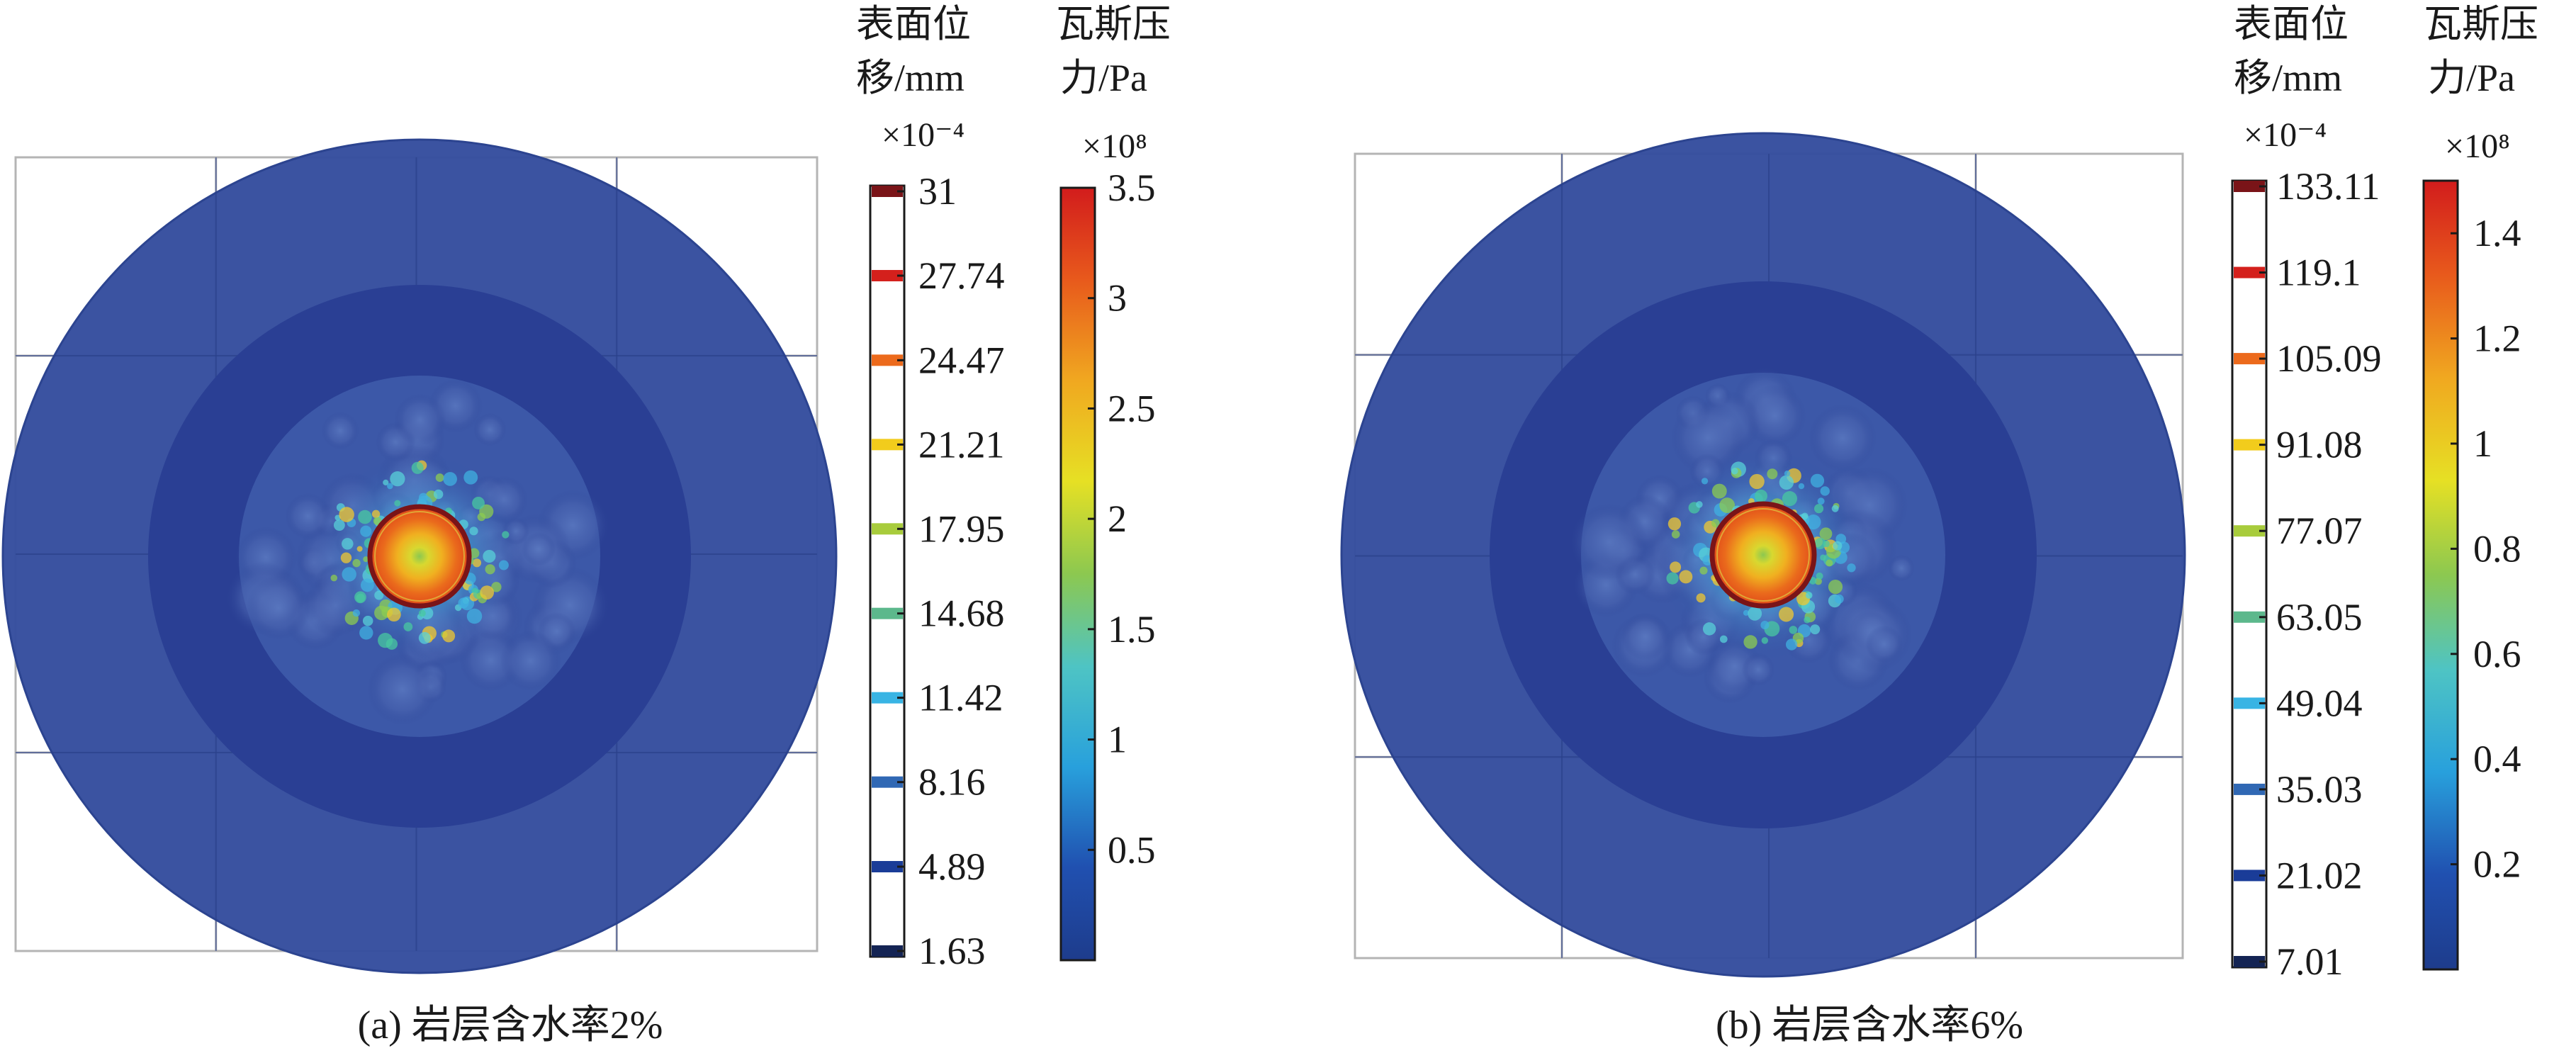  I want to click on borehole-inner-edge, so click(1763, 555).